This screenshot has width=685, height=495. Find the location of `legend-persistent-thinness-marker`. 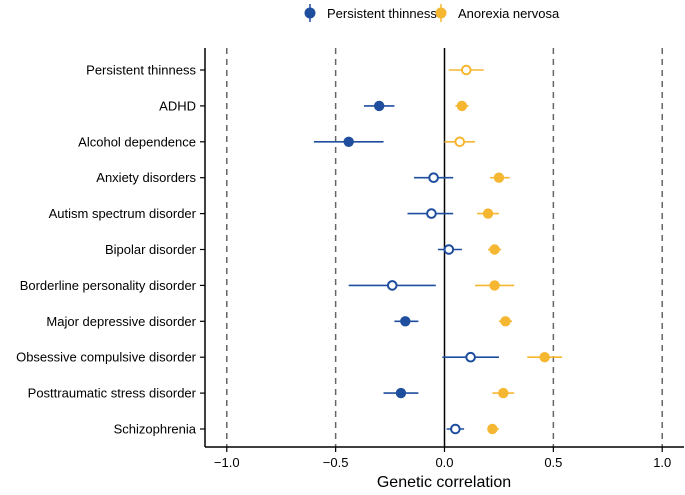

legend-persistent-thinness-marker is located at coordinates (310, 13).